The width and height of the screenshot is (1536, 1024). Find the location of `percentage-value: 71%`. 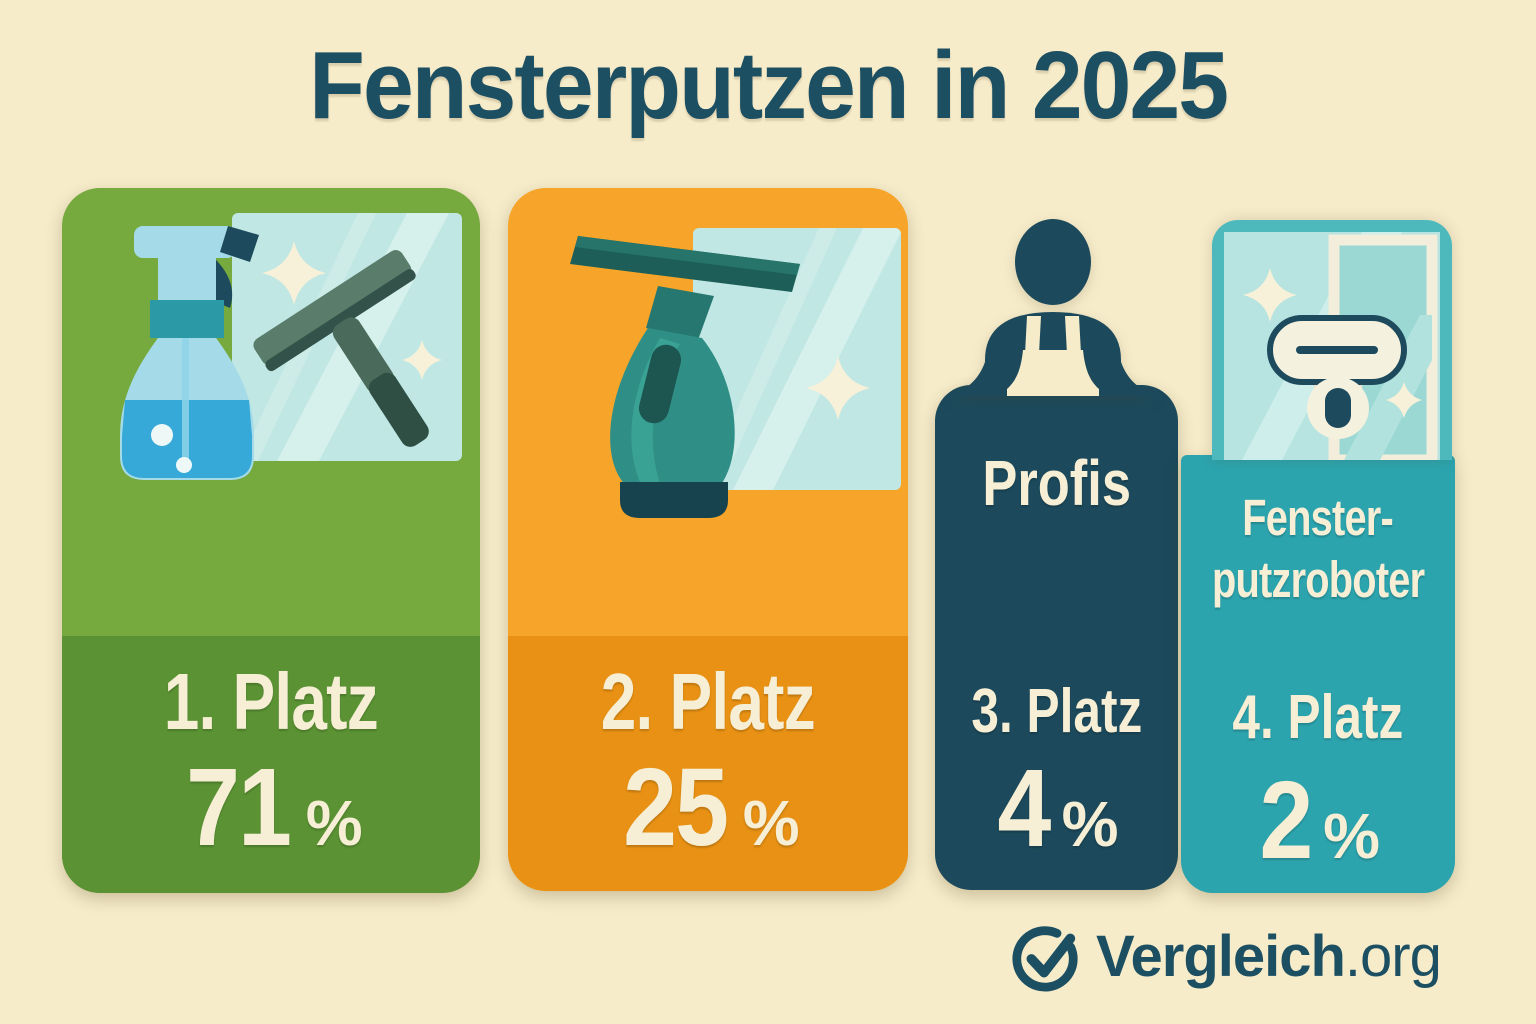

percentage-value: 71% is located at coordinates (274, 807).